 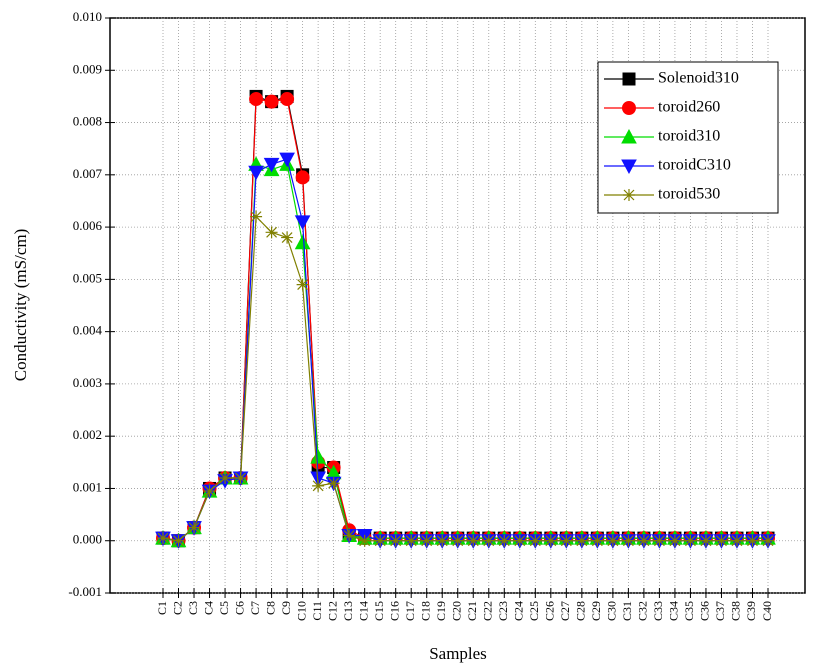 What do you see at coordinates (519, 611) in the screenshot?
I see `x-tick-label: C24` at bounding box center [519, 611].